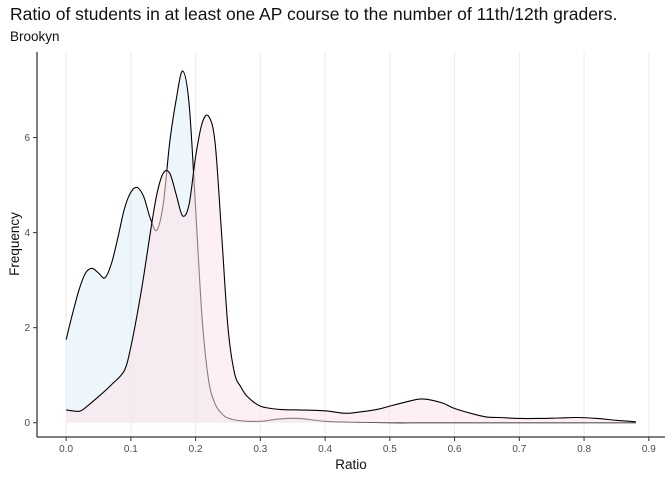  I want to click on x-tick-label-0: 0.0, so click(66, 449).